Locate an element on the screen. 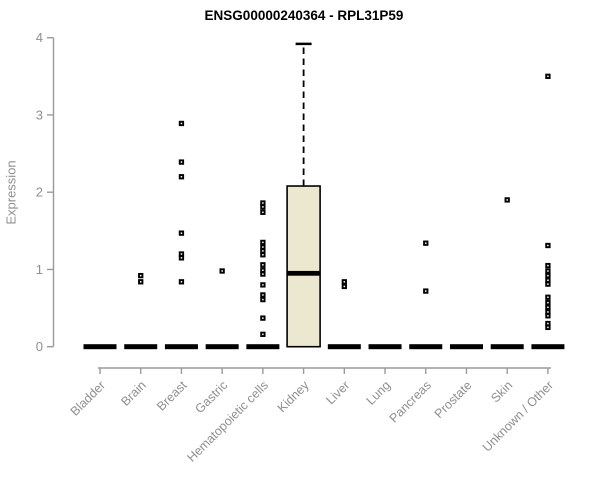 This screenshot has width=600, height=500. x-tick-label-prostate: Prostate is located at coordinates (453, 399).